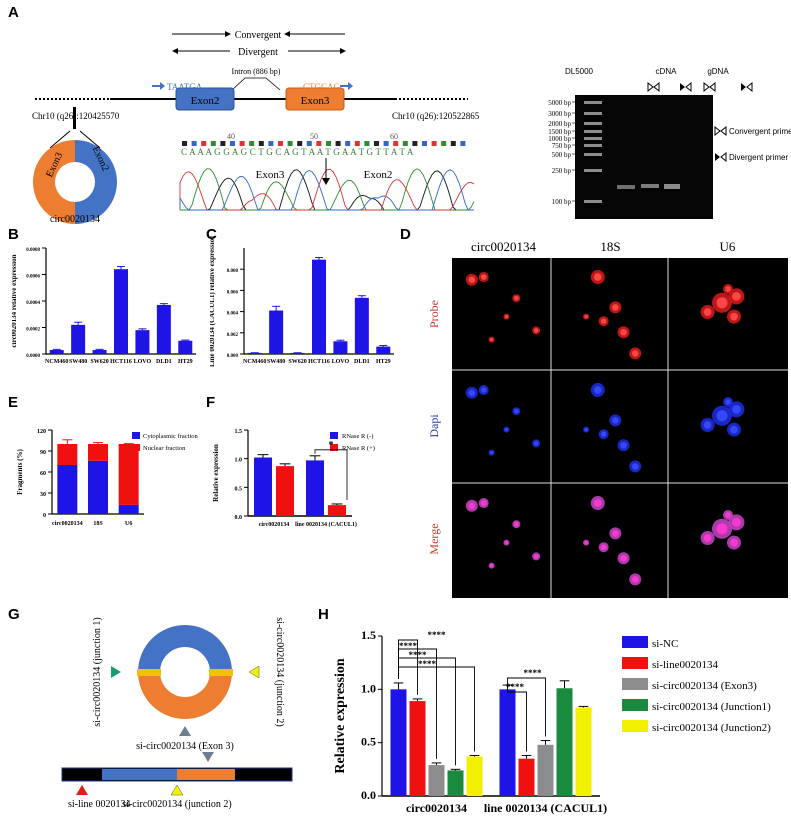  I want to click on exon3-linear-triangle, so click(208, 757).